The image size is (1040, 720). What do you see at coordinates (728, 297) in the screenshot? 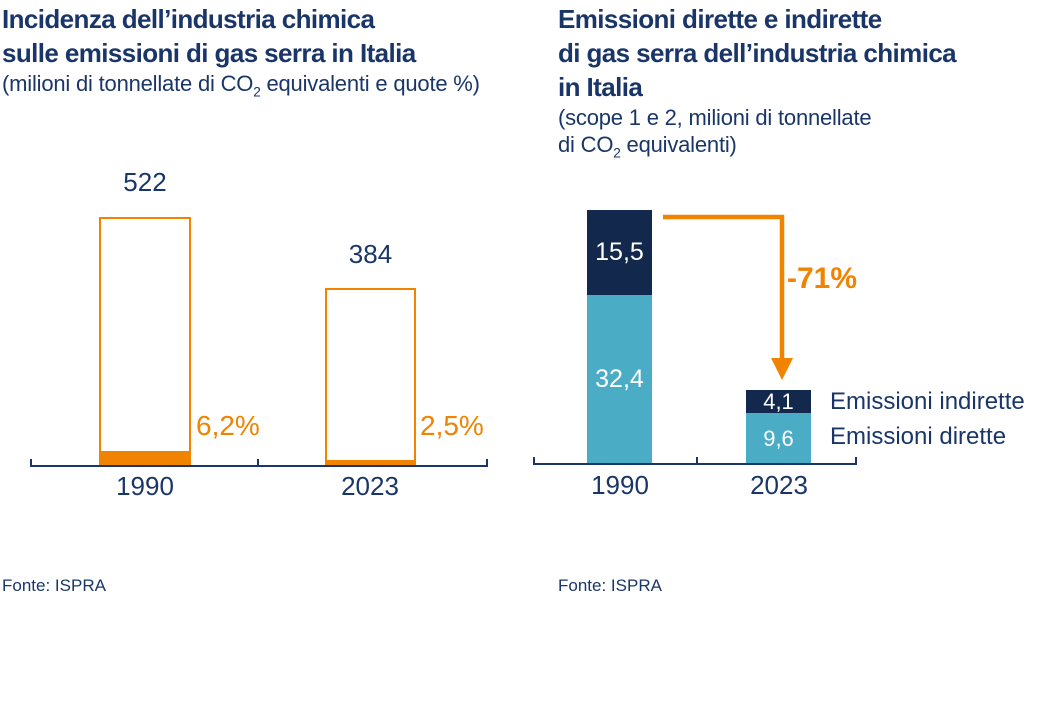
I see `decrease-arrow-icon` at bounding box center [728, 297].